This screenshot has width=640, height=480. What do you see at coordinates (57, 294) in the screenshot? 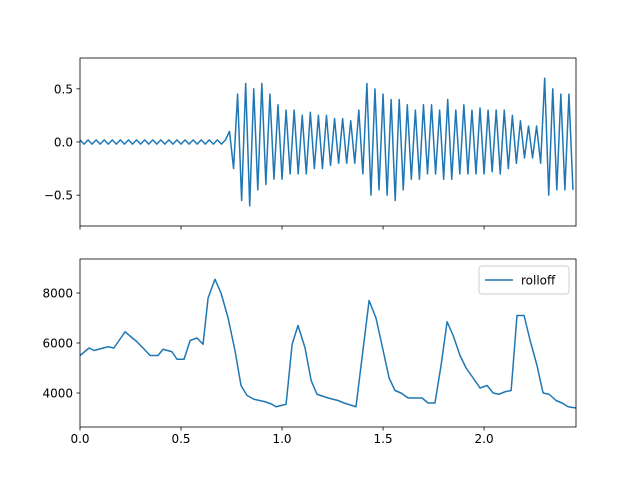
I see `y-tick-label: 8000` at bounding box center [57, 294].